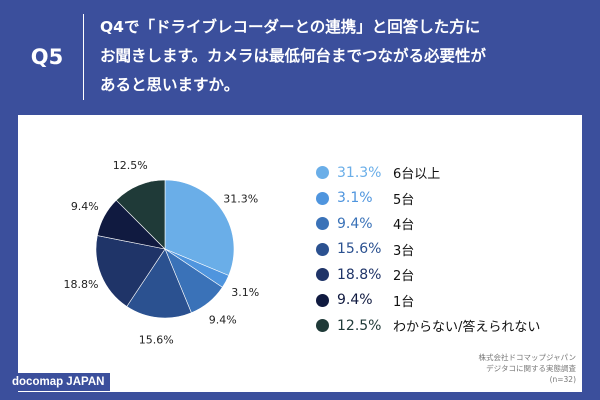 The height and width of the screenshot is (400, 600). I want to click on frame-right, so click(591, 257).